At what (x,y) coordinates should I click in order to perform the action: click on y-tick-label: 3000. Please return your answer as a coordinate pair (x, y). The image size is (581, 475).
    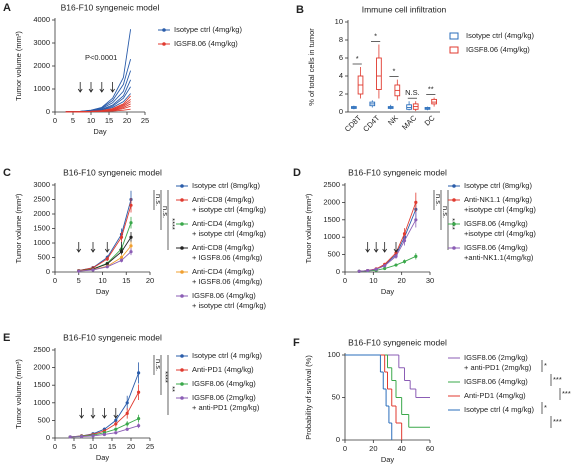
    Looking at the image, I should click on (41, 184).